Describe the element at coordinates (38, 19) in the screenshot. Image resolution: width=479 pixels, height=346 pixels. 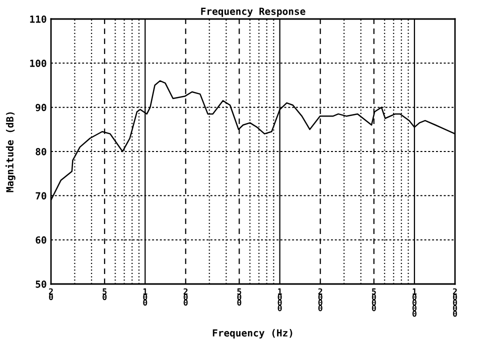
I see `y-tick-label: 110` at that location.